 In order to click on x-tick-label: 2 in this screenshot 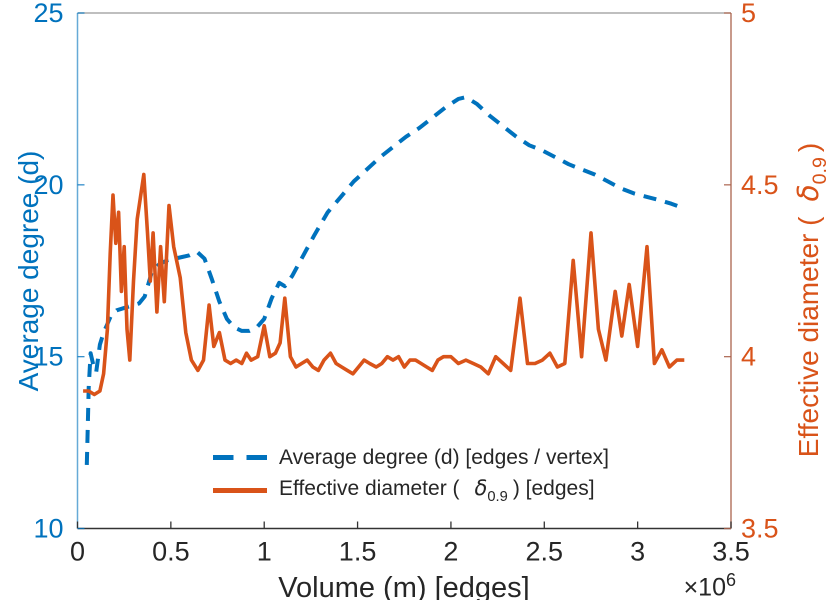, I will do `click(450, 552)`.